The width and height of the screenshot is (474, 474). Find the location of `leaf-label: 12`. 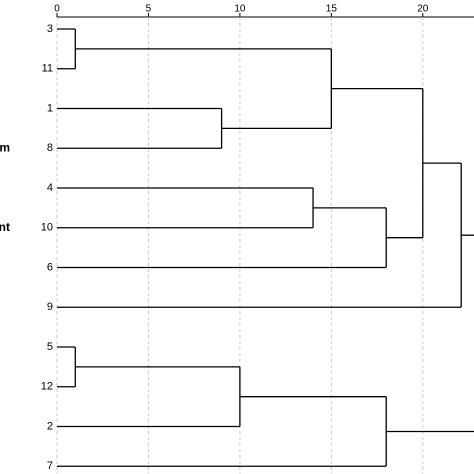

leaf-label: 12 is located at coordinates (47, 387).